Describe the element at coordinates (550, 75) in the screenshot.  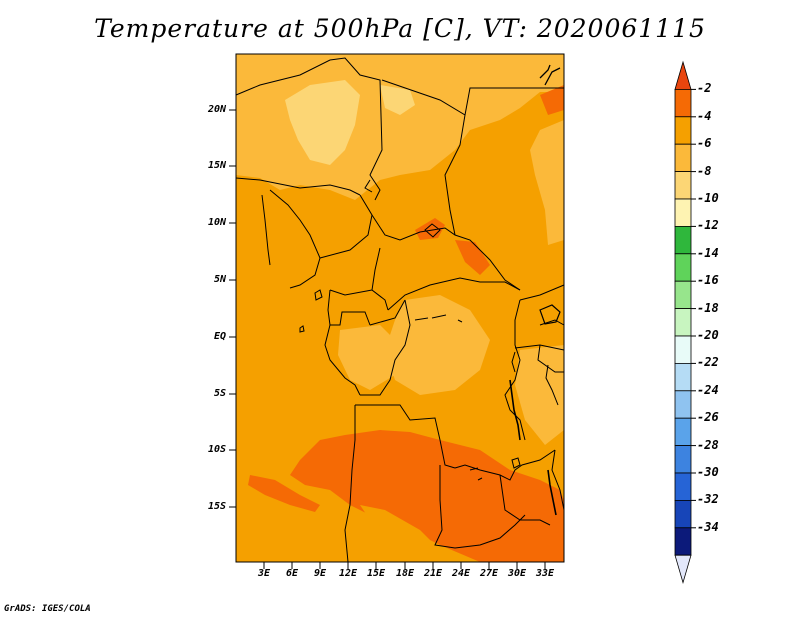
I see `nile-red-sea` at that location.